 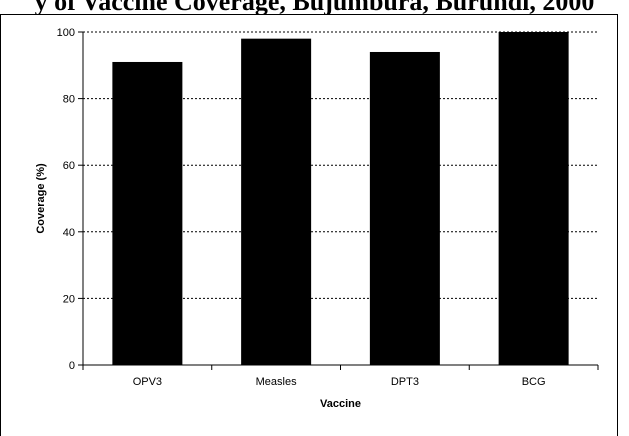 What do you see at coordinates (66, 33) in the screenshot?
I see `y-tick-label: 100` at bounding box center [66, 33].